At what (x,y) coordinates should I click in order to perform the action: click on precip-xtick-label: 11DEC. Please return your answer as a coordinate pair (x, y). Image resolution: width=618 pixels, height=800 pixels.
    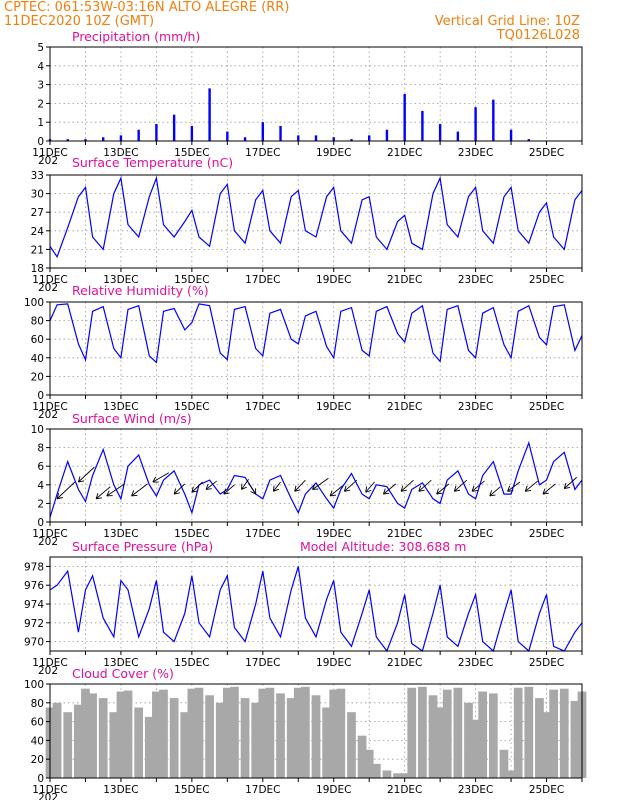
    Looking at the image, I should click on (49, 153).